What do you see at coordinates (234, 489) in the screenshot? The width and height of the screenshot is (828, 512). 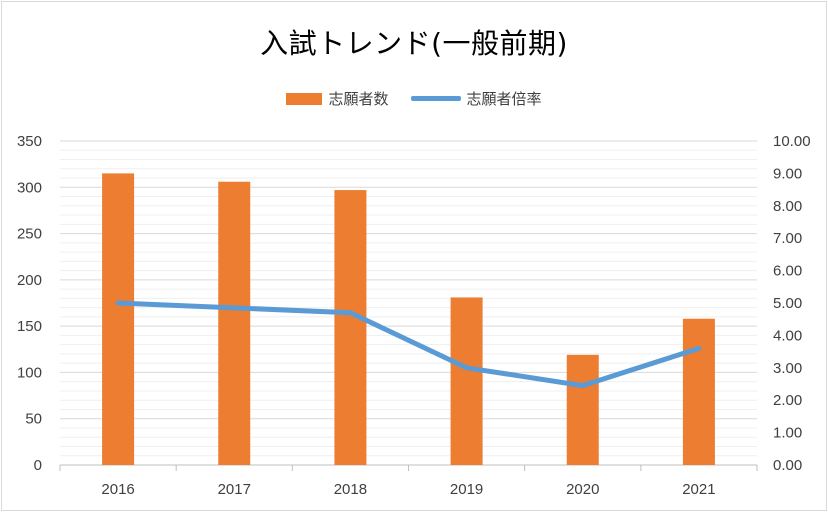 I see `x-tick-label: 2017` at bounding box center [234, 489].